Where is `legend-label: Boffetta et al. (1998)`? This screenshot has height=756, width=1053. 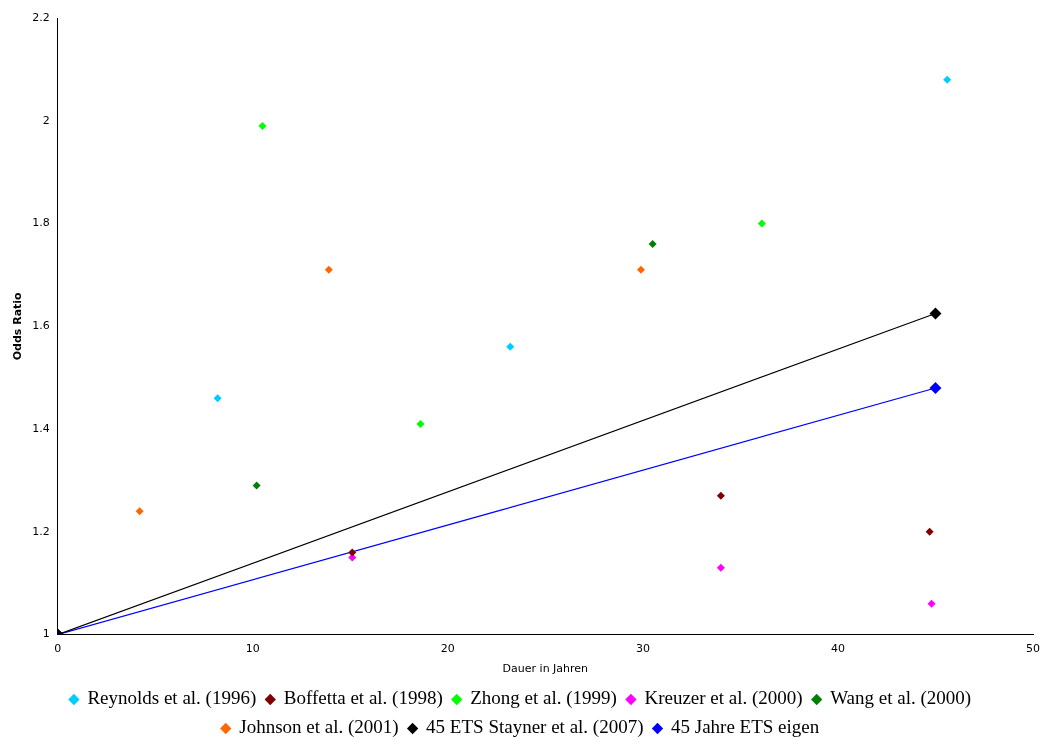 legend-label: Boffetta et al. (1998) is located at coordinates (363, 698).